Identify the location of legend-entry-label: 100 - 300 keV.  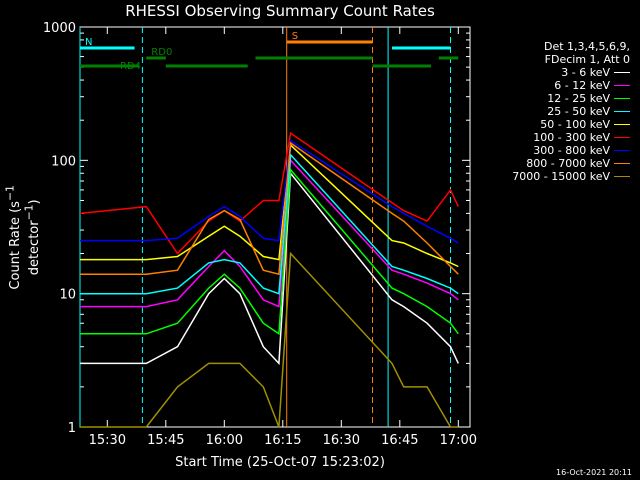
(571, 137).